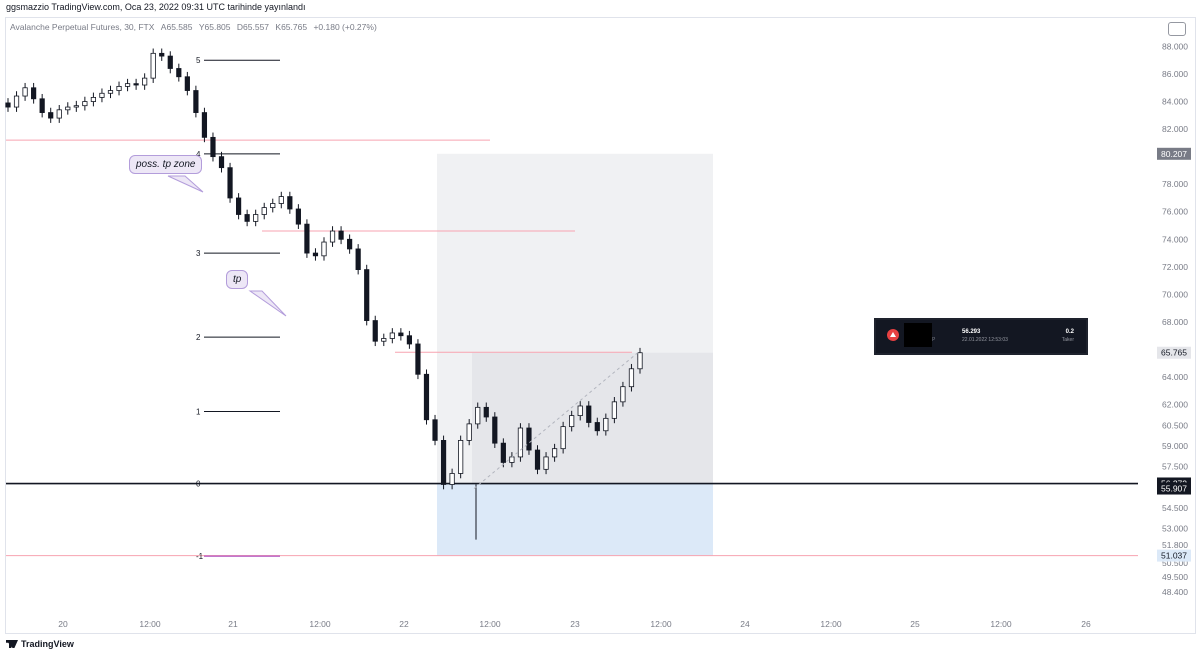 The width and height of the screenshot is (1200, 656). I want to click on redacted-area, so click(918, 335).